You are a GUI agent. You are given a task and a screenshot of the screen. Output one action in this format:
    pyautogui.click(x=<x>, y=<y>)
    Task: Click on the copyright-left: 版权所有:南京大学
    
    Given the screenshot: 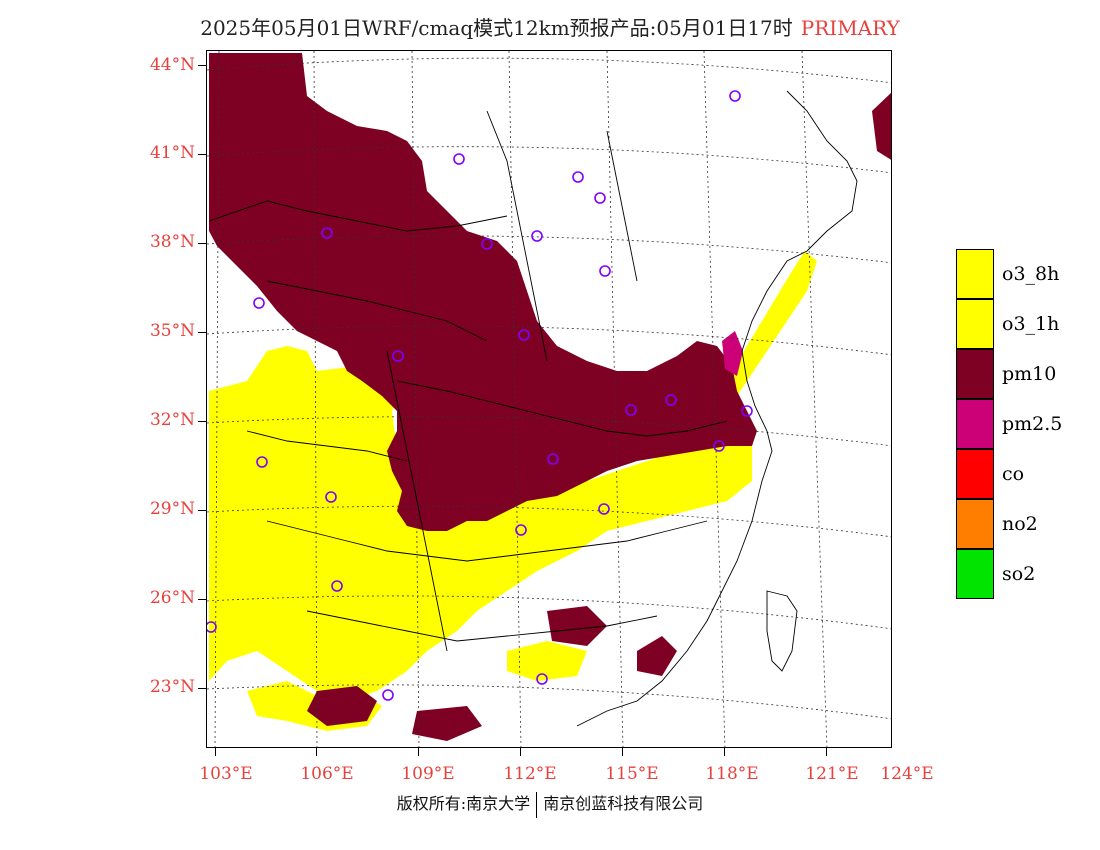 What is the action you would take?
    pyautogui.click(x=463, y=803)
    